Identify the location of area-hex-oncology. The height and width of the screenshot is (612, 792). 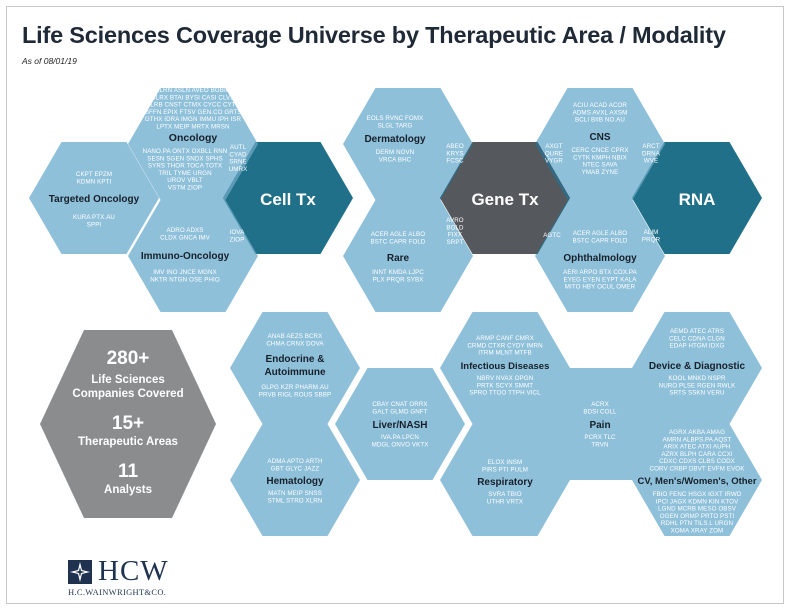
(193, 144).